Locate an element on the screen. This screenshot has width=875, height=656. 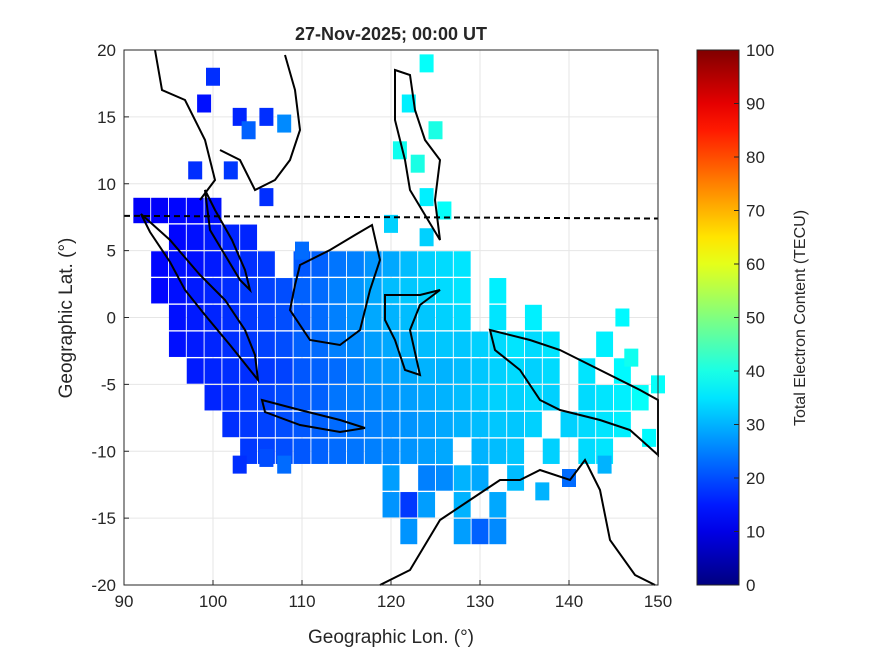
colorbar is located at coordinates (718, 317).